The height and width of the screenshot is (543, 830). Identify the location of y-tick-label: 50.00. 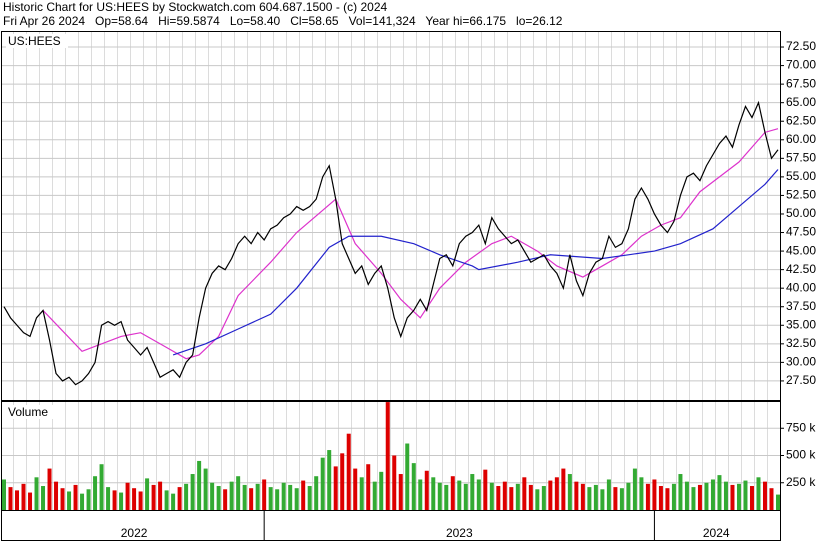
(801, 213).